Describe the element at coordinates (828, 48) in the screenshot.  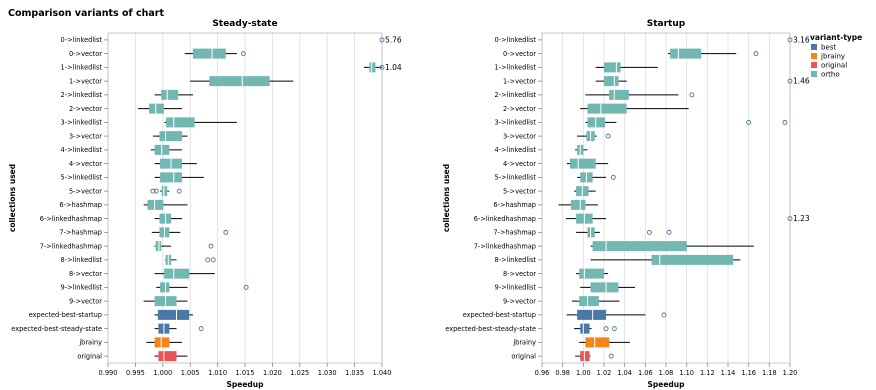
I see `legend-label: best` at that location.